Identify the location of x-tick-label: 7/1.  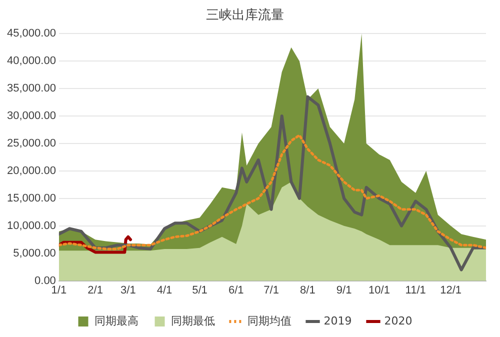
(271, 290).